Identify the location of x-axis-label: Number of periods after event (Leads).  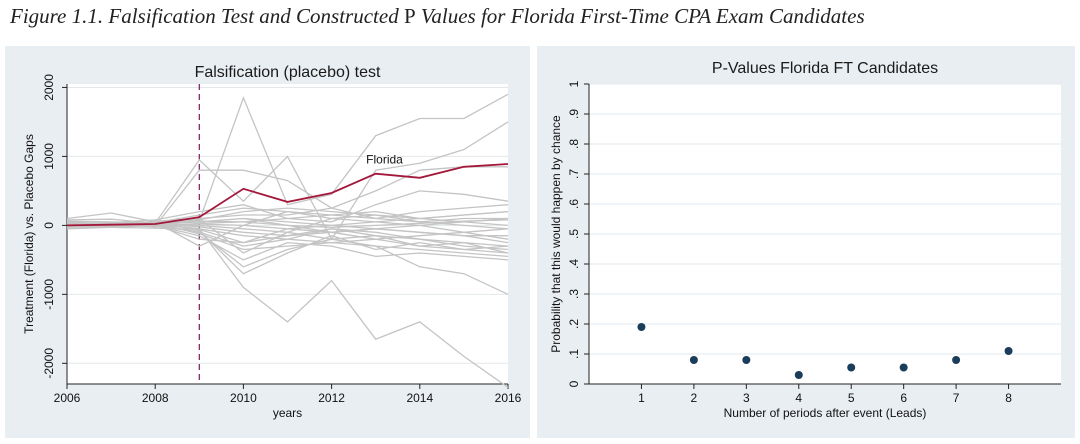
(825, 413).